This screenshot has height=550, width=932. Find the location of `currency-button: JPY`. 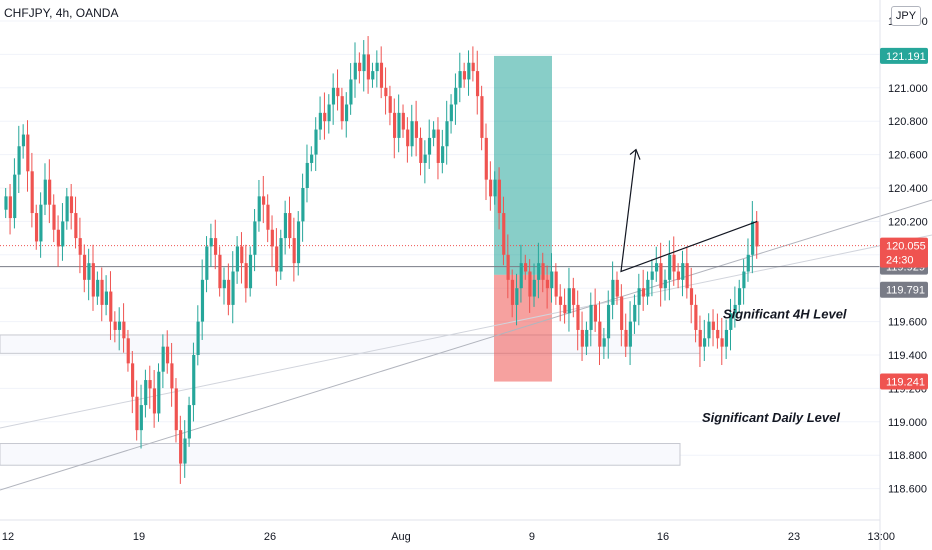

currency-button: JPY is located at coordinates (906, 16).